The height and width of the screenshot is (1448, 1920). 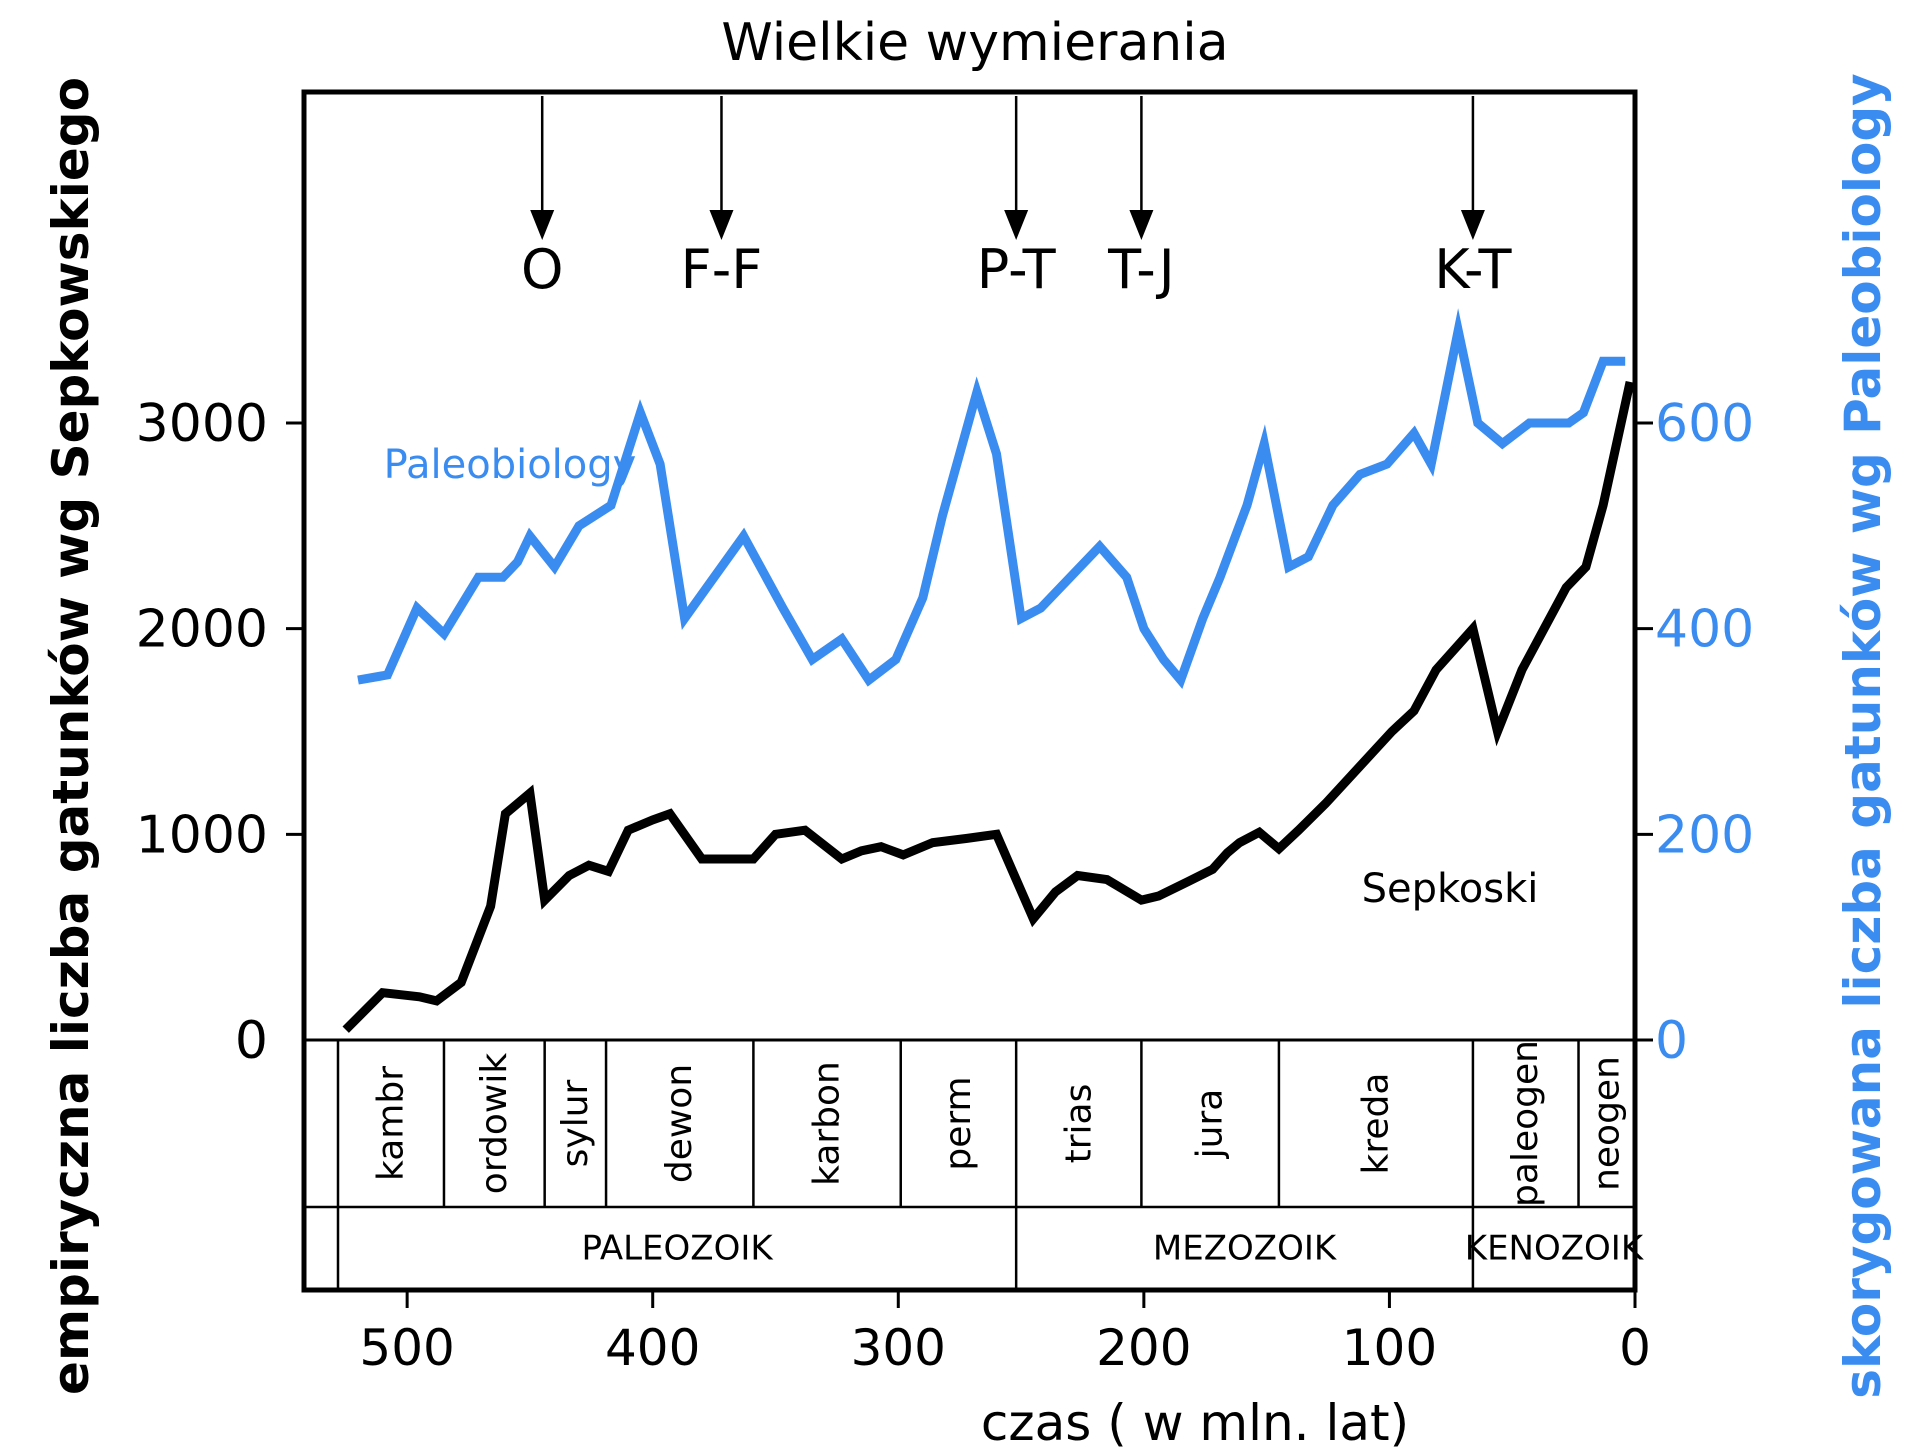 What do you see at coordinates (494, 1124) in the screenshot?
I see `period-label-ordowik: ordowik` at bounding box center [494, 1124].